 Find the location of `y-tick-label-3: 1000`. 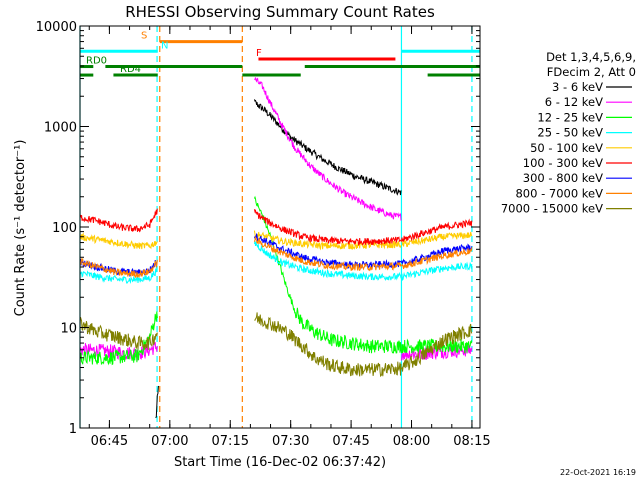

y-tick-label-3: 1000 is located at coordinates (60, 128).